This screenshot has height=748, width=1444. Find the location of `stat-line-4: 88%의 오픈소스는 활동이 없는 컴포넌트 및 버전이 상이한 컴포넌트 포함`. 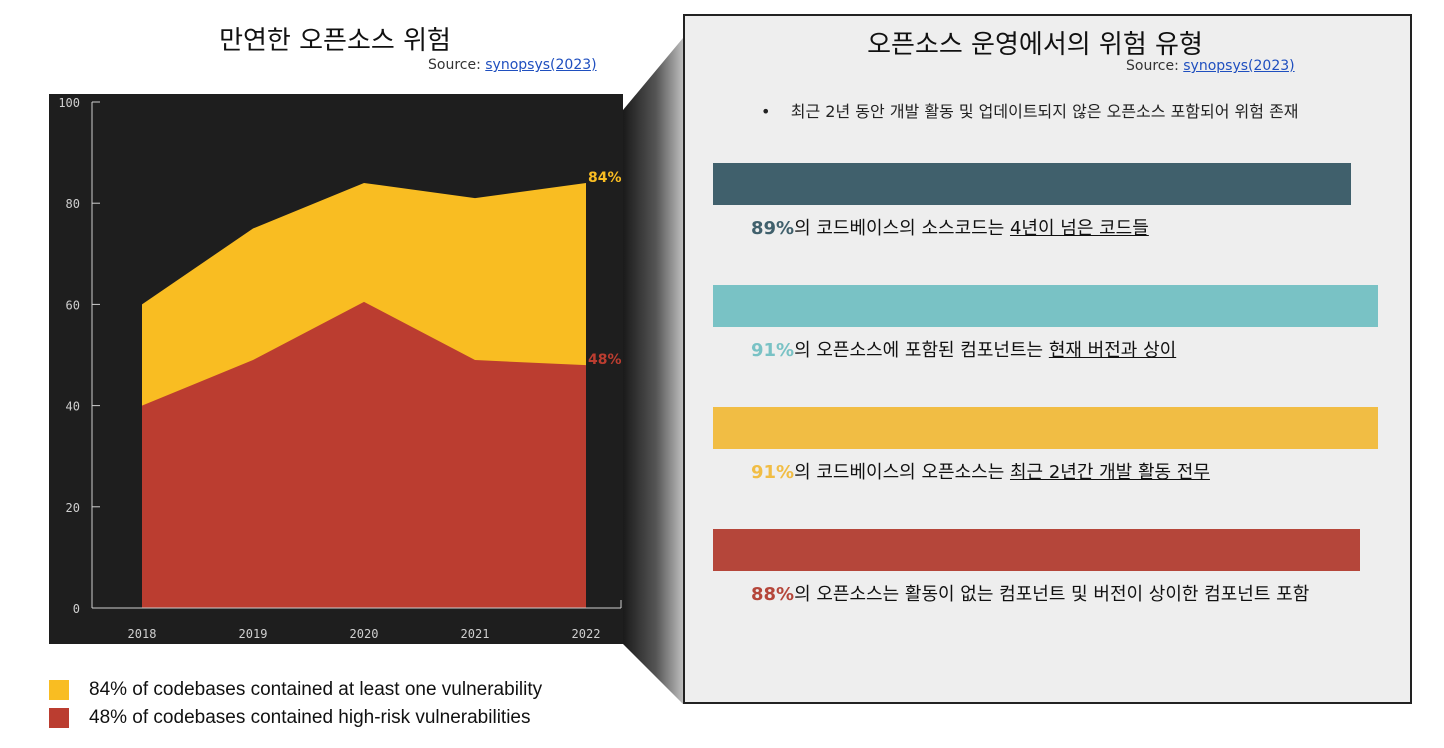

stat-line-4: 88%의 오픈소스는 활동이 없는 컴포넌트 및 버전이 상이한 컴포넌트 포함 is located at coordinates (1030, 593).